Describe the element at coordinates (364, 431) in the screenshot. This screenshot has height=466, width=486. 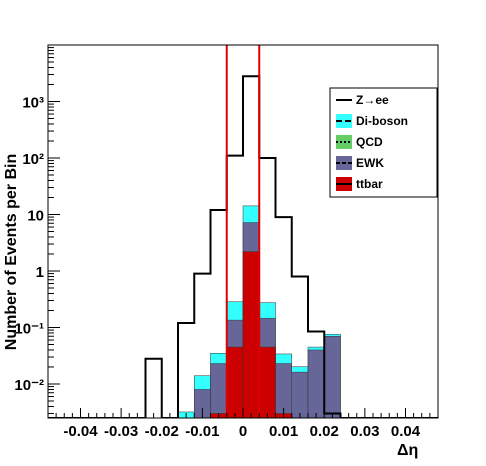
I see `x-tick-label: 0.03` at that location.